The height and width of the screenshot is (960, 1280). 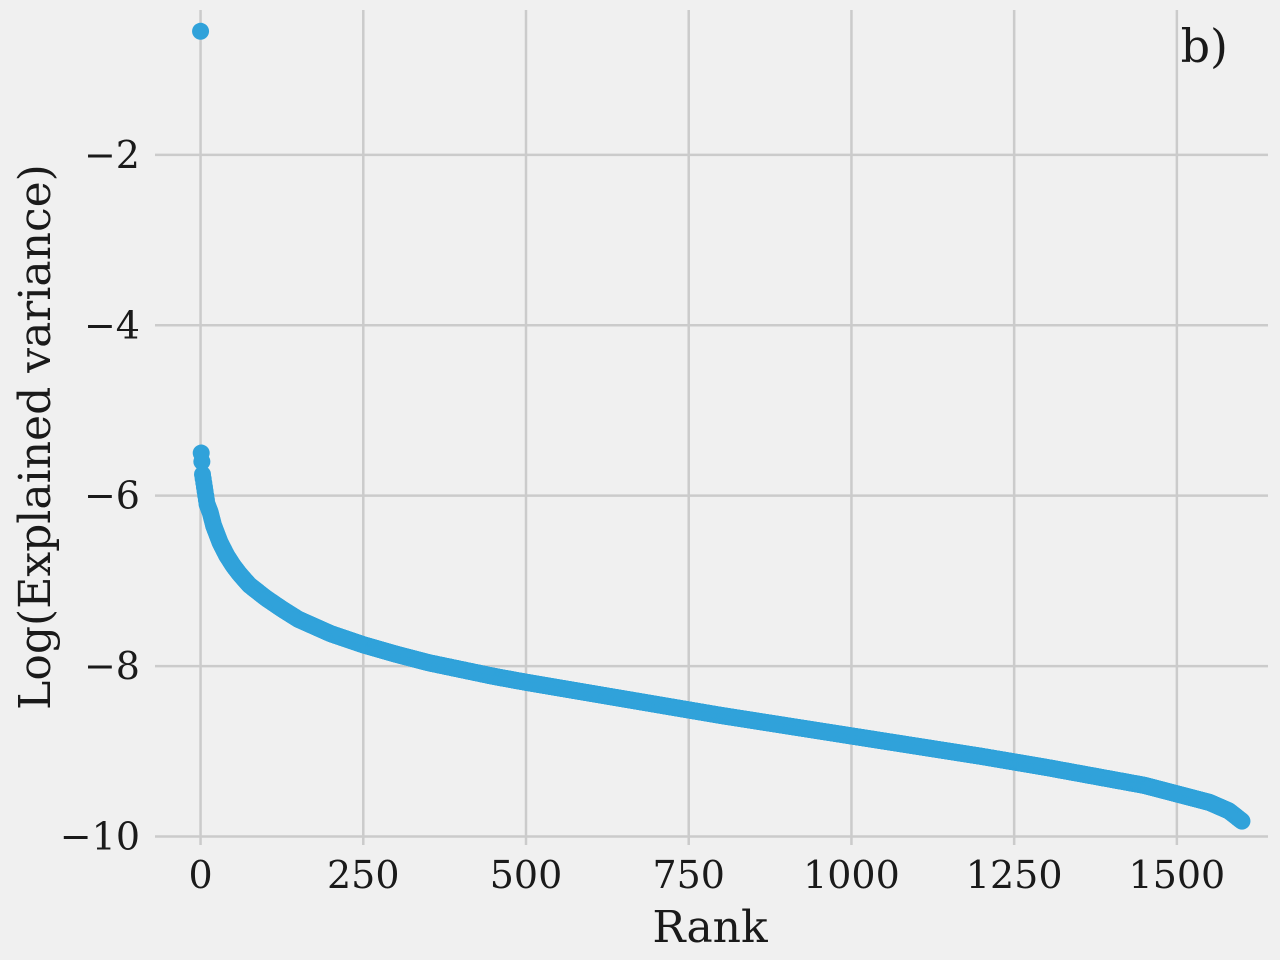 What do you see at coordinates (688, 875) in the screenshot?
I see `x-tick-label: 750` at bounding box center [688, 875].